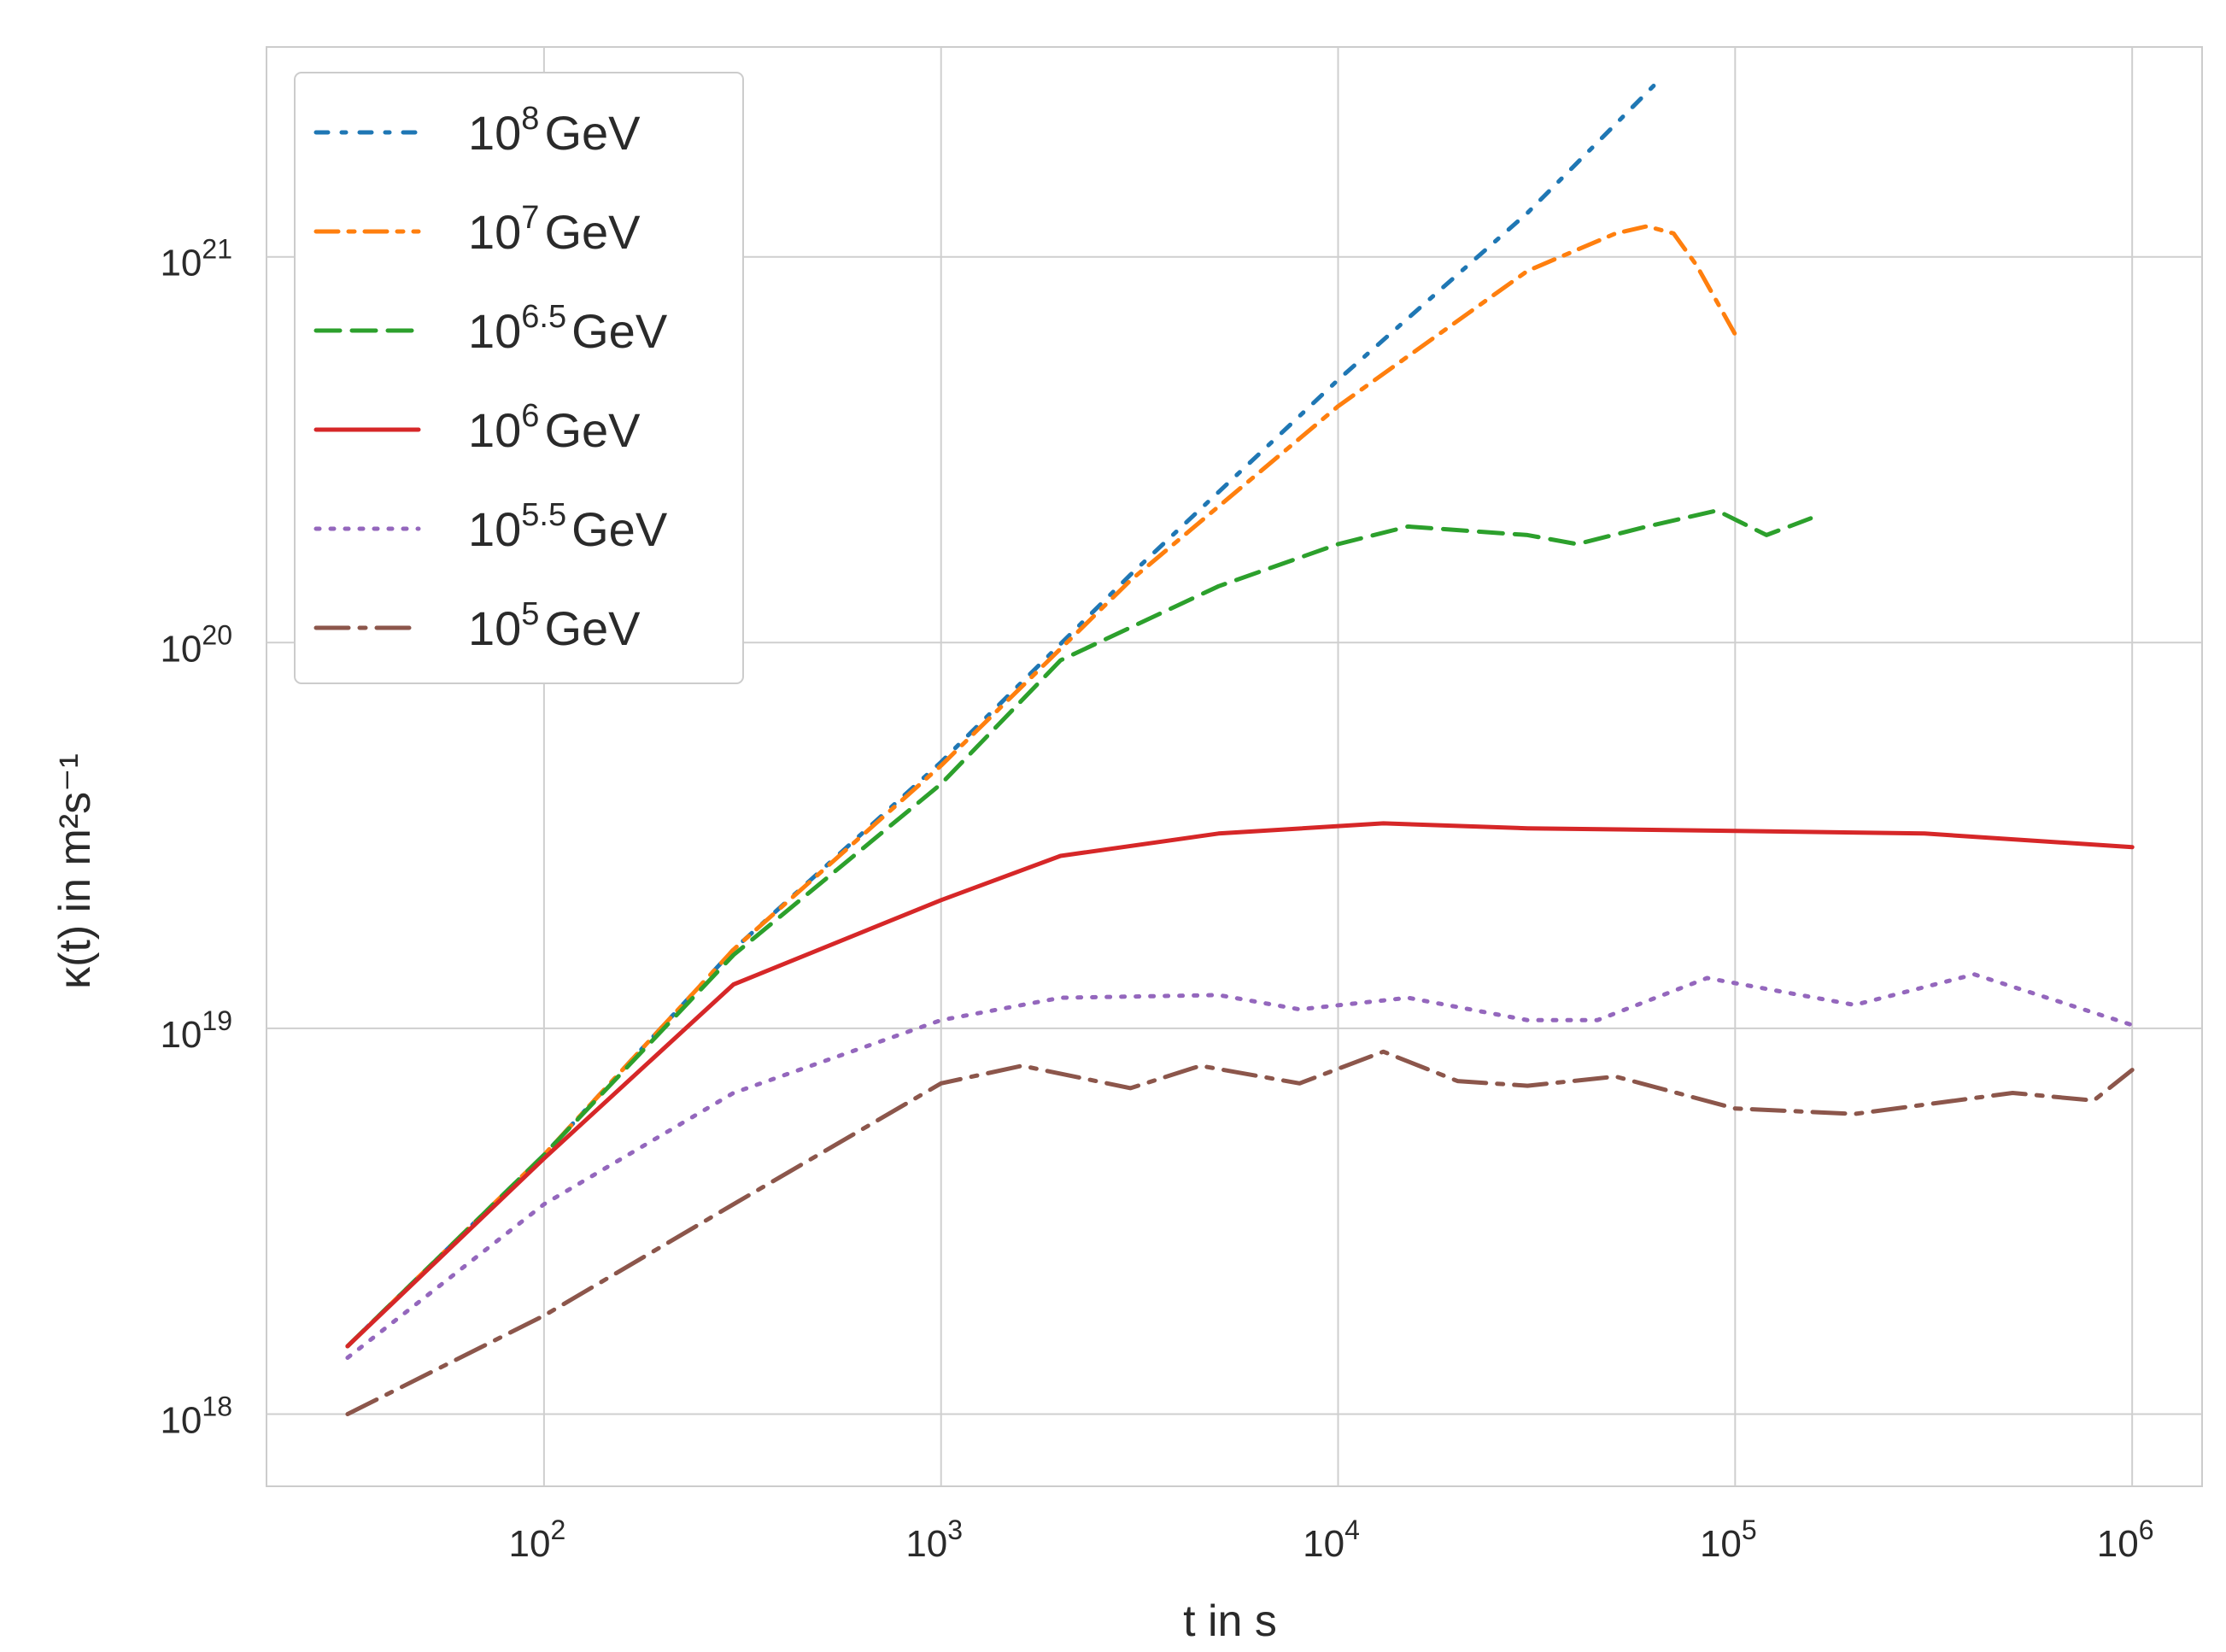  What do you see at coordinates (196, 1030) in the screenshot?
I see `y-tick-label: 1019` at bounding box center [196, 1030].